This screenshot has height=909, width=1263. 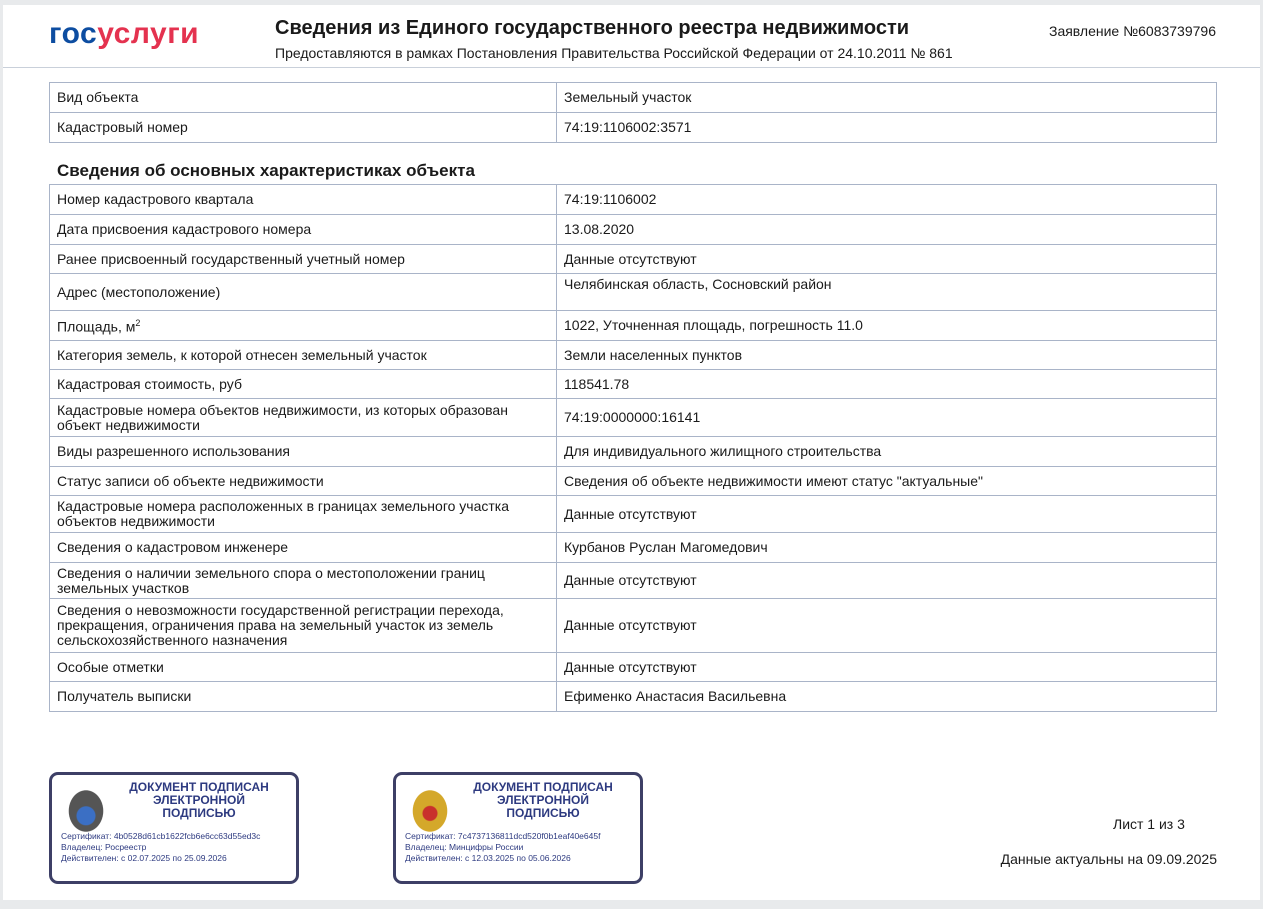 I want to click on coat-of-arms-icon, so click(x=430, y=811).